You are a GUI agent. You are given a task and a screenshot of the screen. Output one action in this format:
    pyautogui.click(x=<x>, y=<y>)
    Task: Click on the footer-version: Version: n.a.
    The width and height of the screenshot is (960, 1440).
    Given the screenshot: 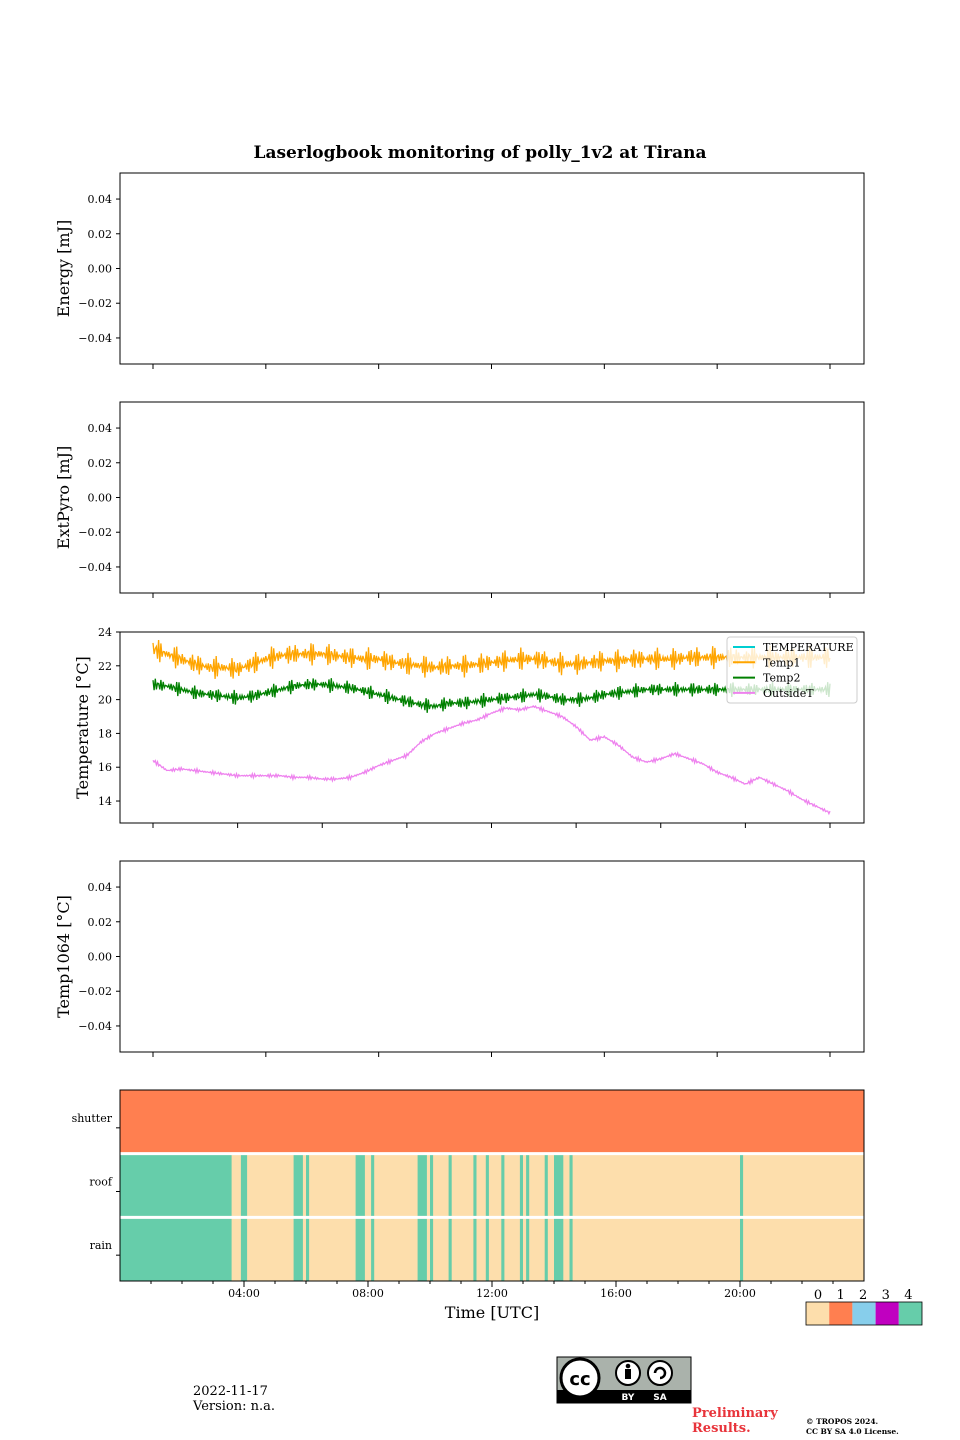 What is the action you would take?
    pyautogui.click(x=234, y=1406)
    